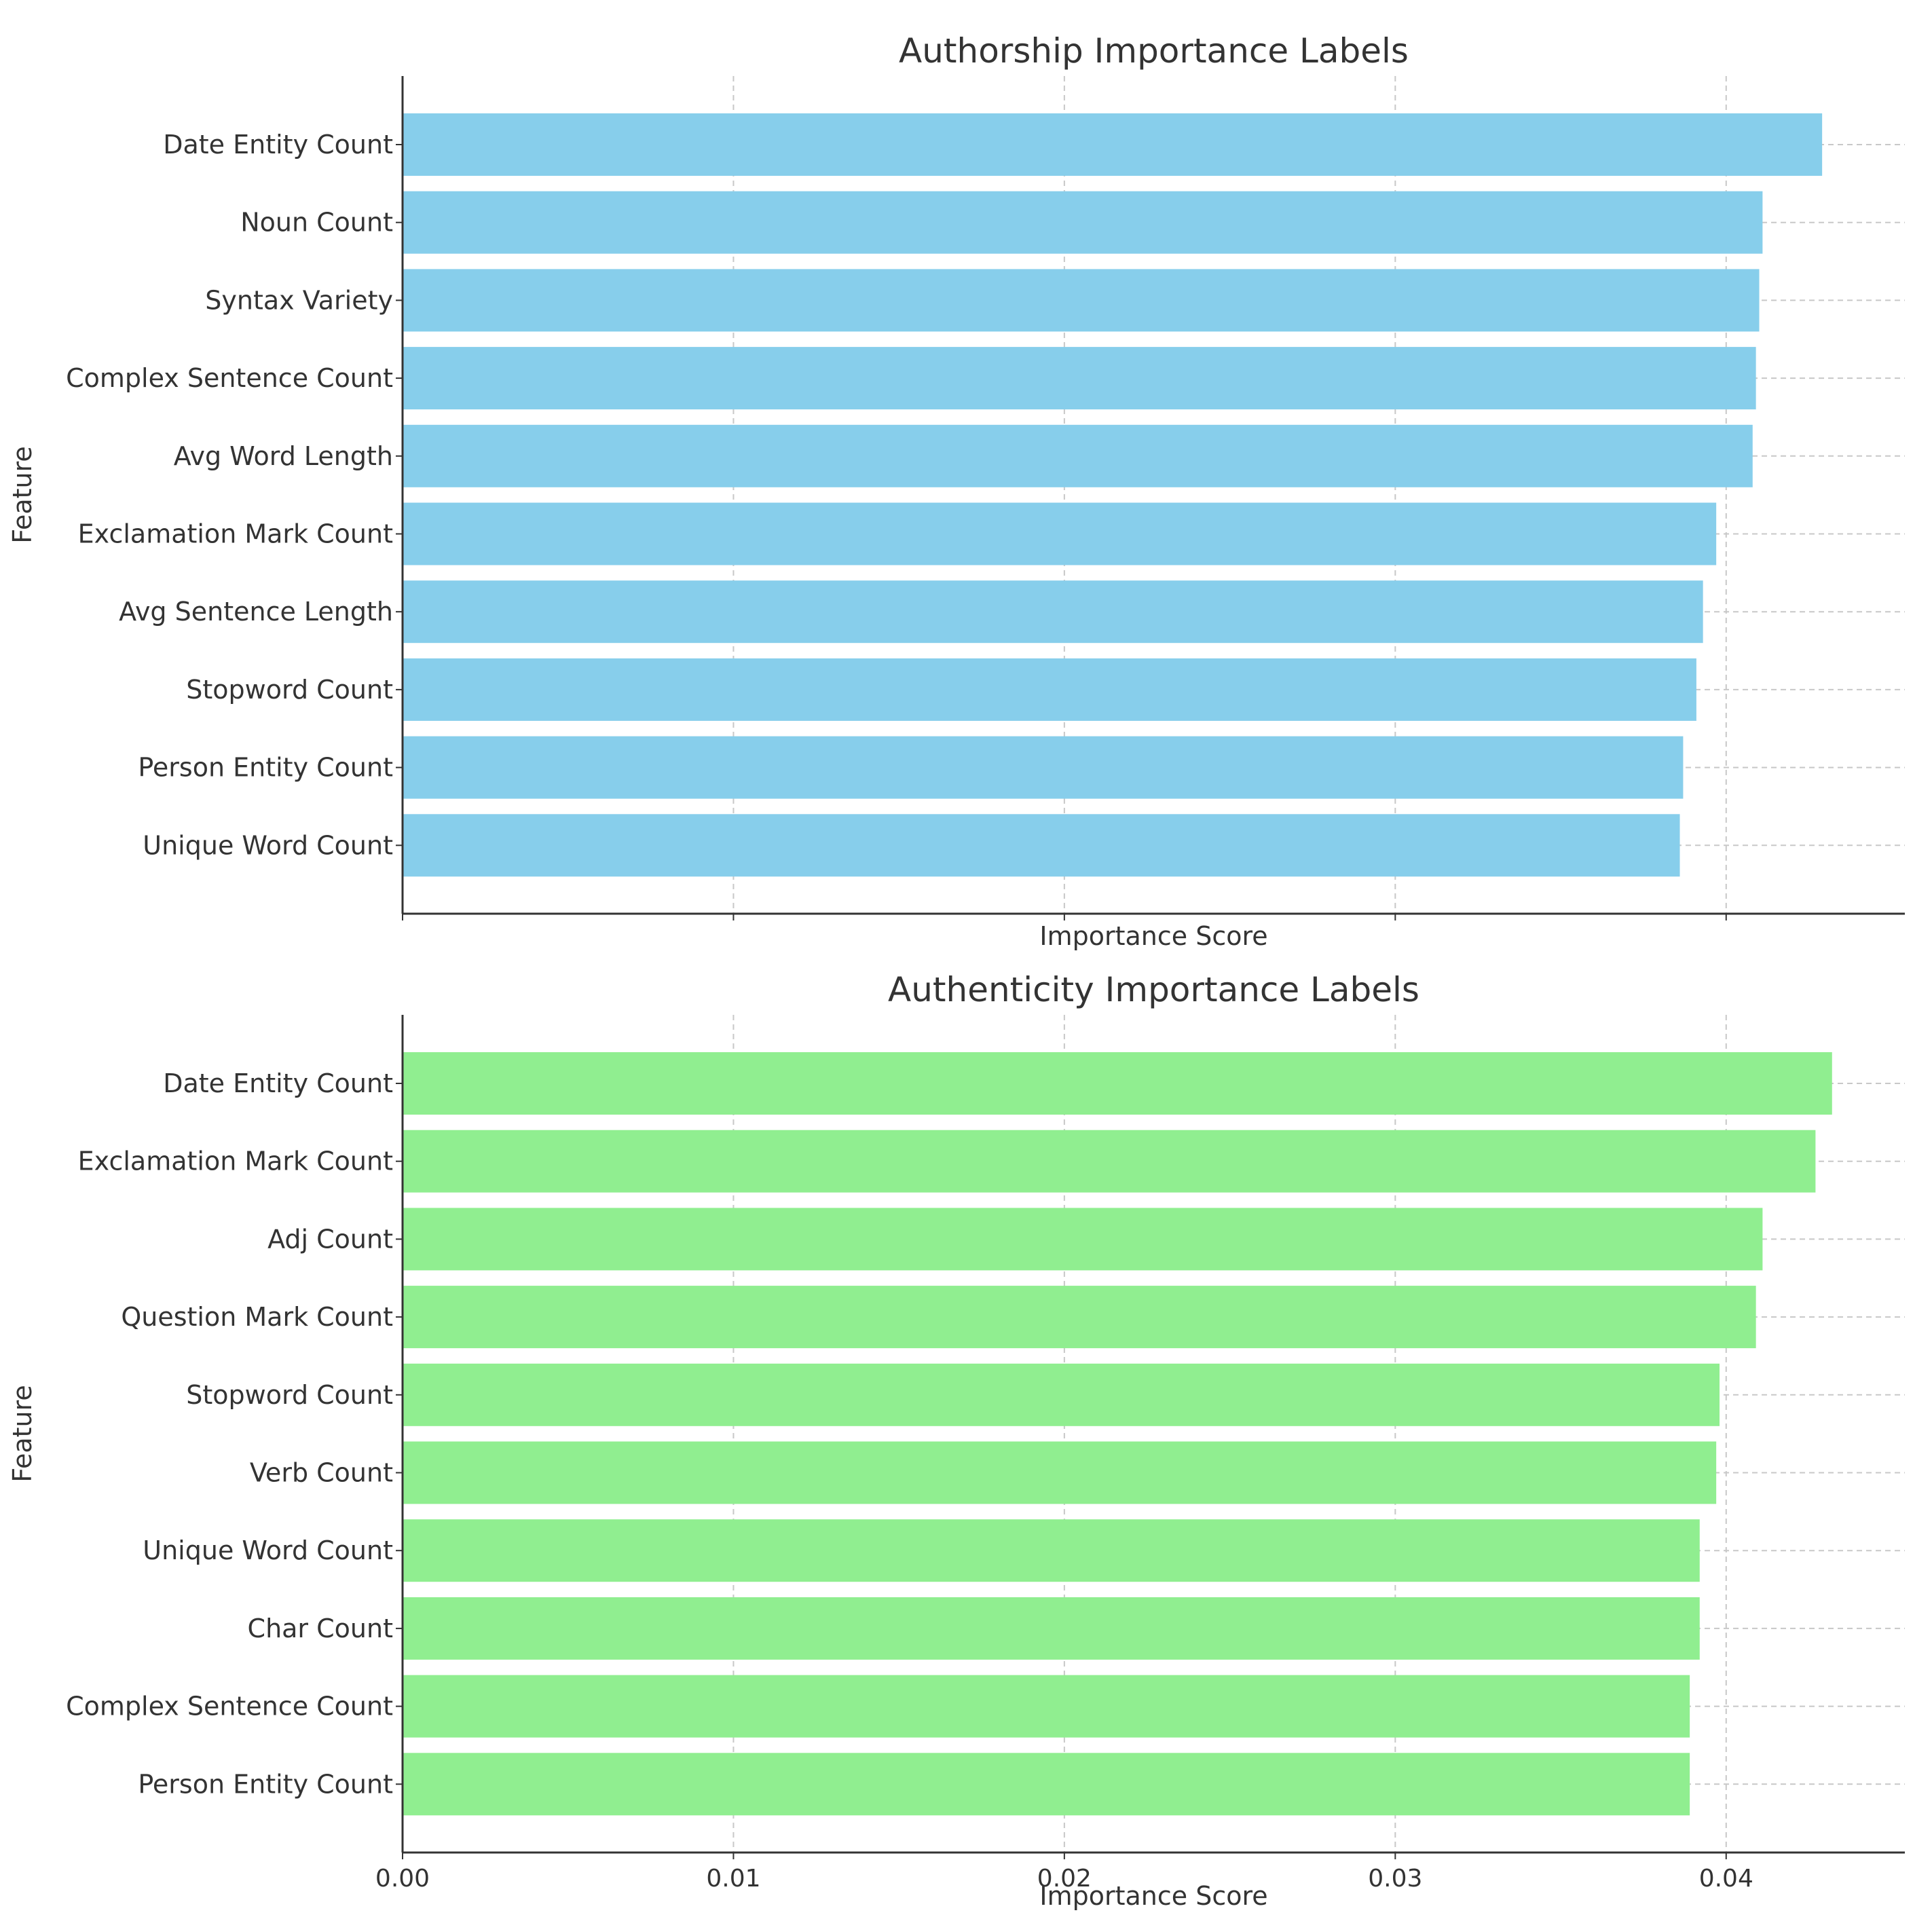 This screenshot has width=1932, height=1917. Describe the element at coordinates (316, 223) in the screenshot. I see `y-tick-label: Noun Count` at that location.